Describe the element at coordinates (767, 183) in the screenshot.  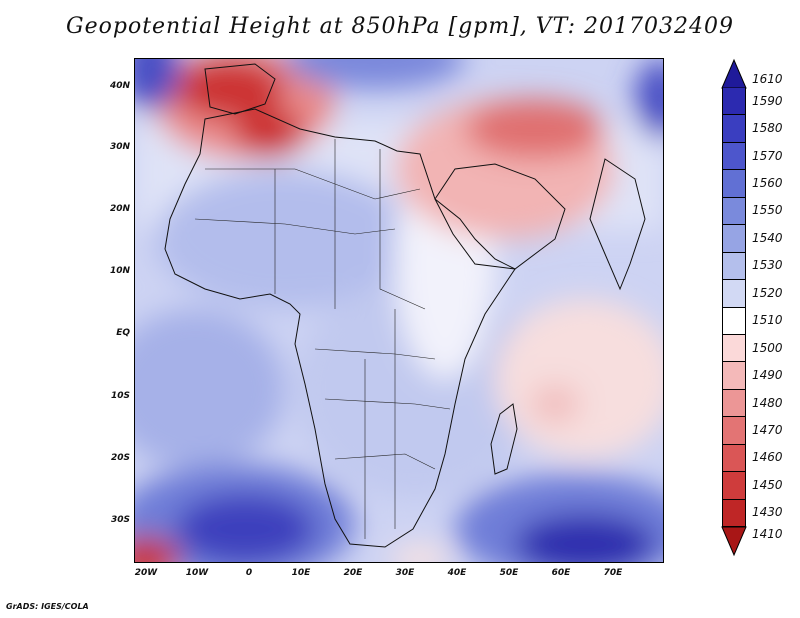
I see `colorbar-label: 1560` at that location.